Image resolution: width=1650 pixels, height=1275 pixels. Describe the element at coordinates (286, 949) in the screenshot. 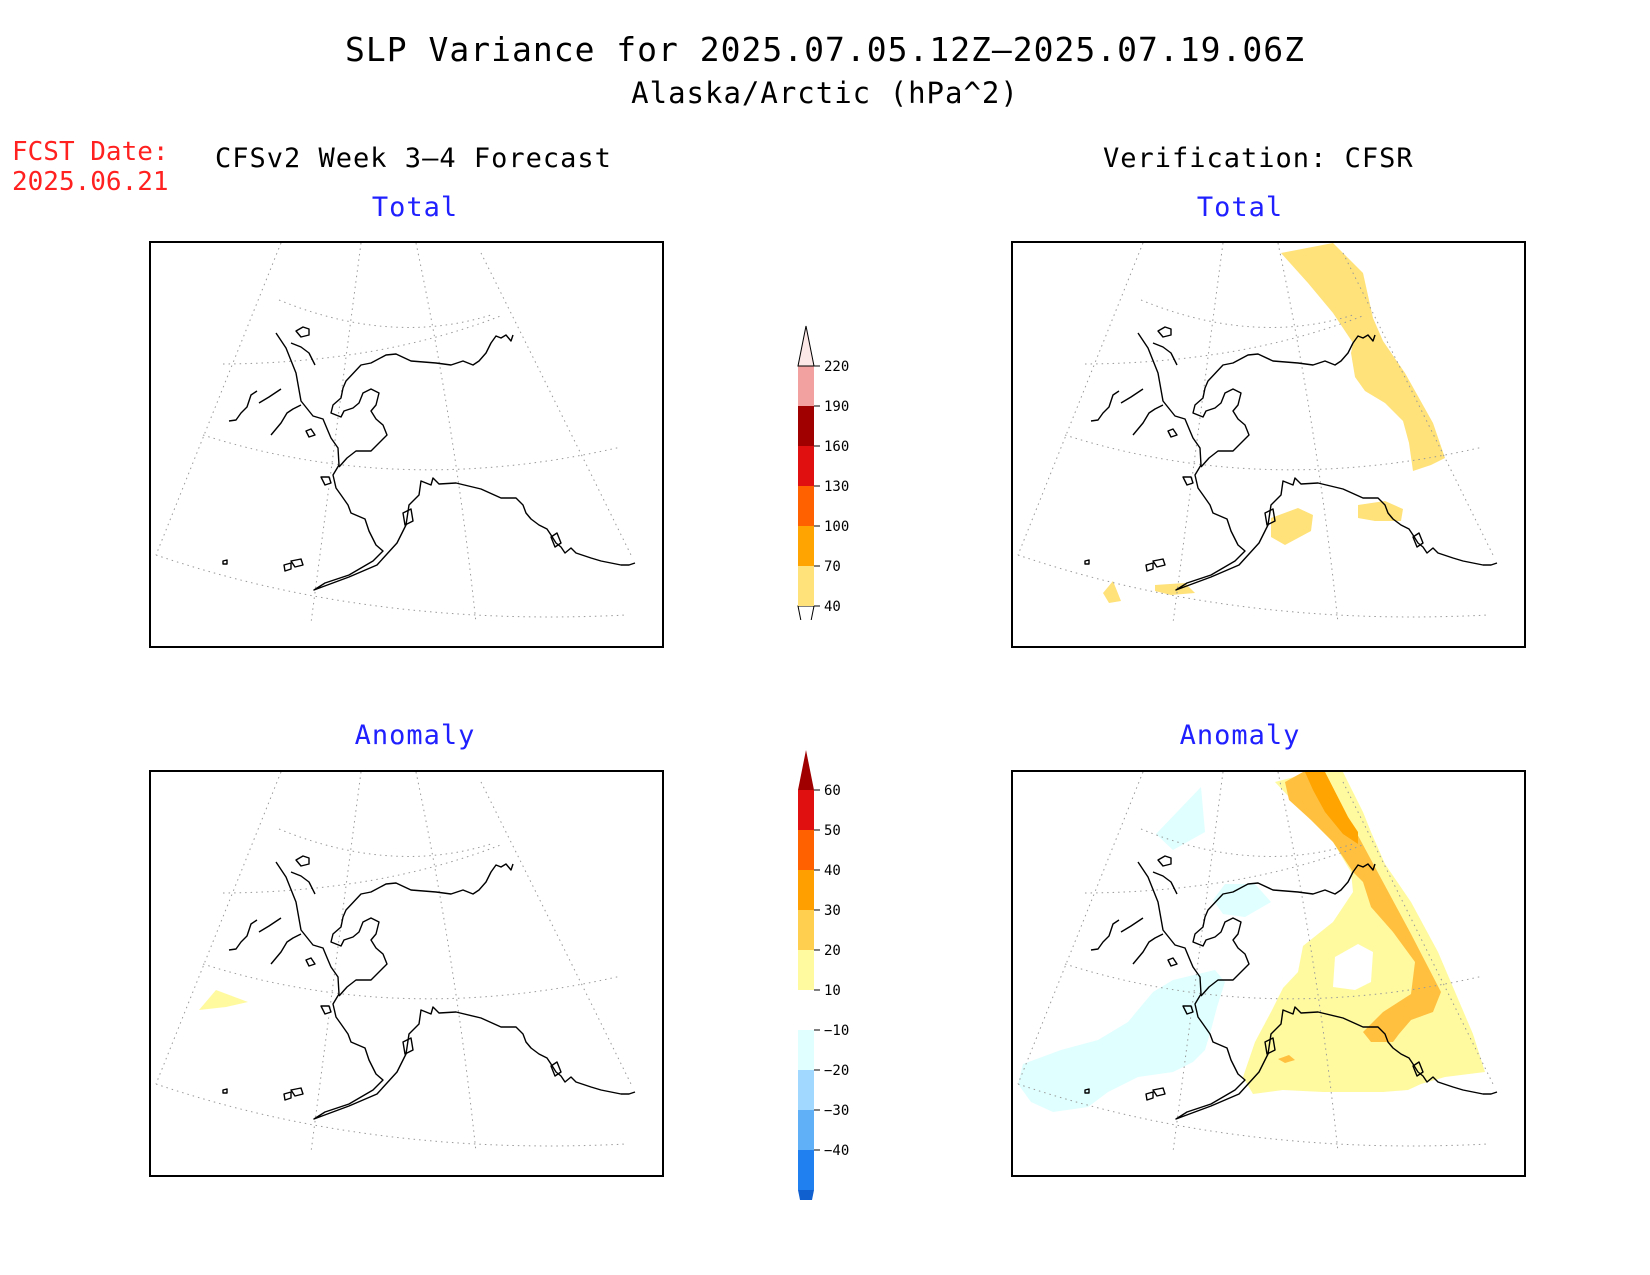

I see `forecast-anomaly-coastline-peninsula` at that location.